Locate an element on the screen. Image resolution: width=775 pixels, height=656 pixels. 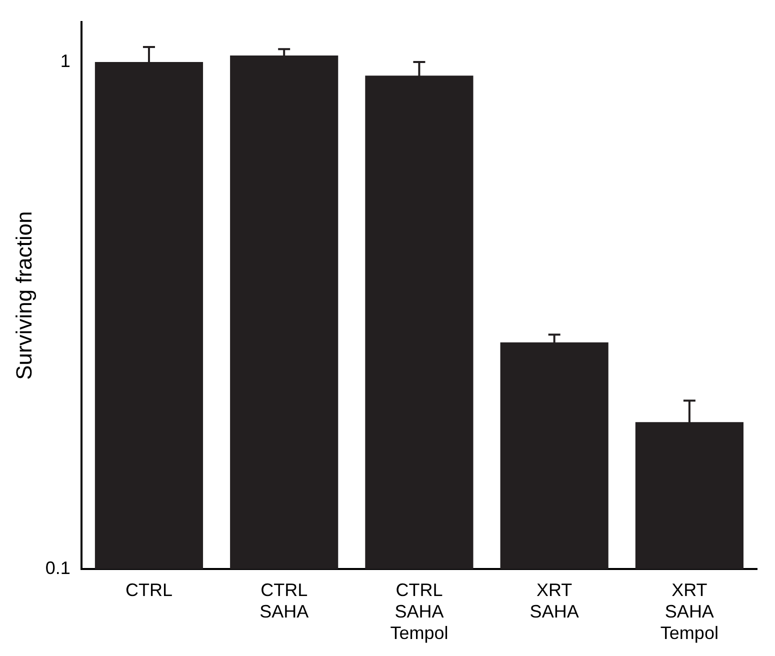
y-tick-label: 1 is located at coordinates (65, 60).